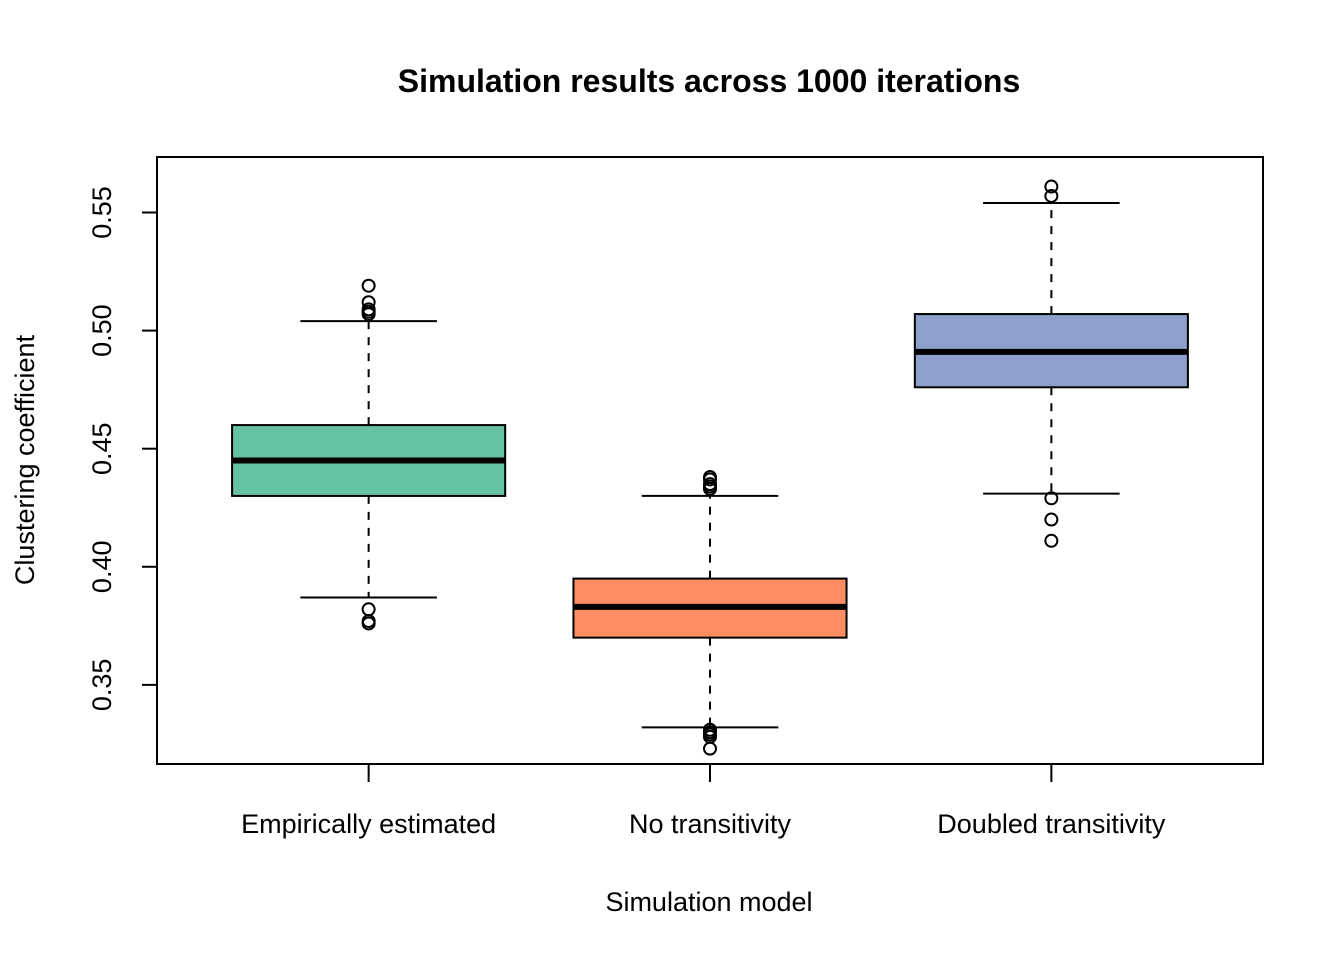 This screenshot has width=1344, height=960. I want to click on y-axis-label: Clustering coefficient, so click(25, 459).